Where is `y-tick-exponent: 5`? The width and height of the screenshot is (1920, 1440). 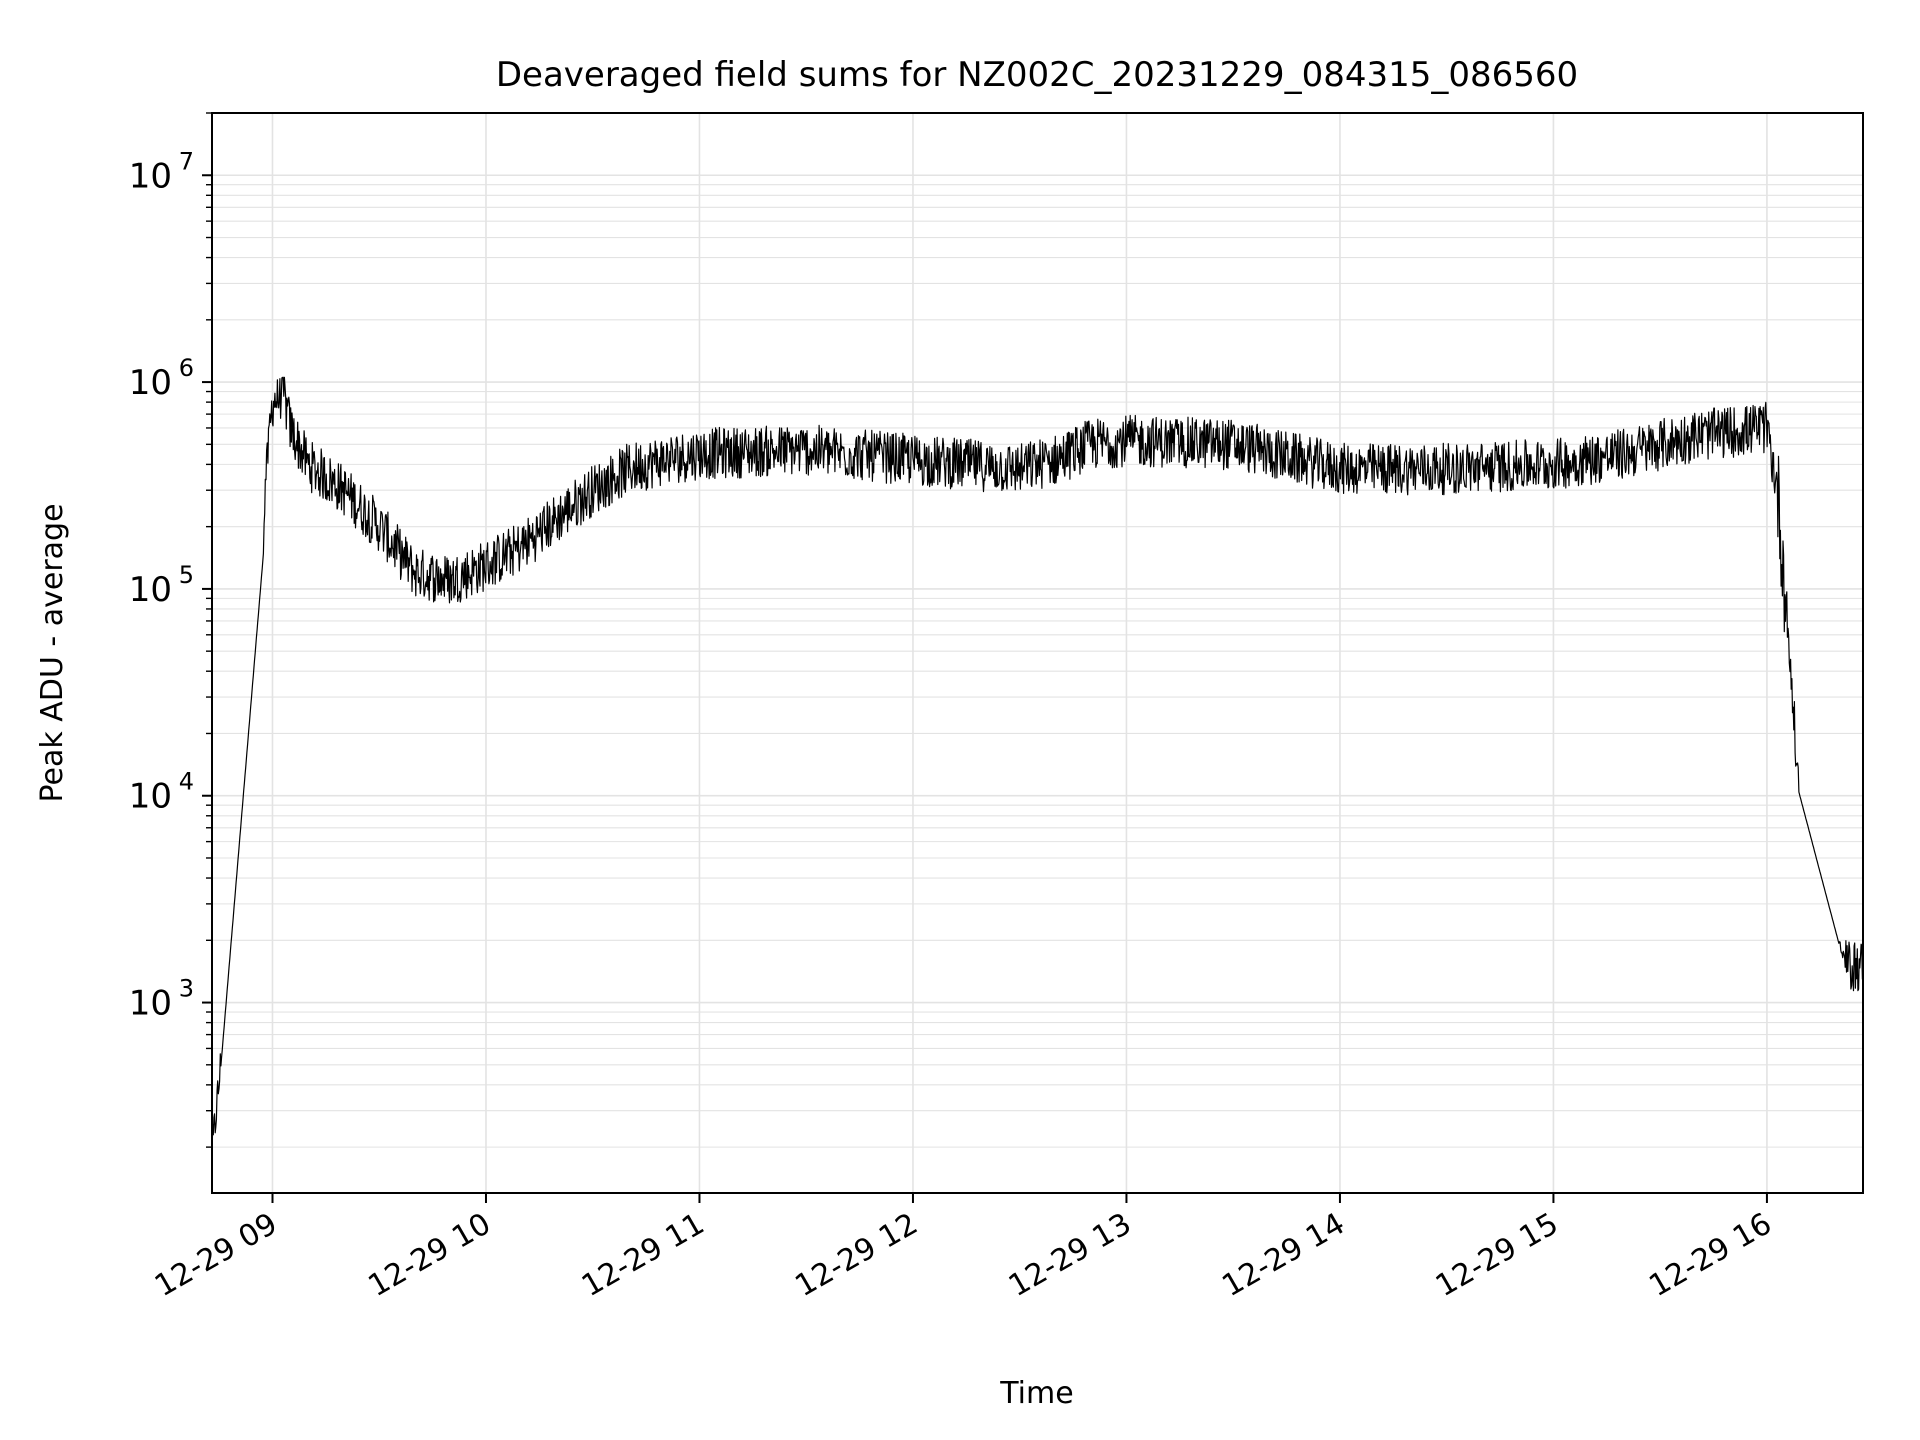 y-tick-exponent: 5 is located at coordinates (186, 575).